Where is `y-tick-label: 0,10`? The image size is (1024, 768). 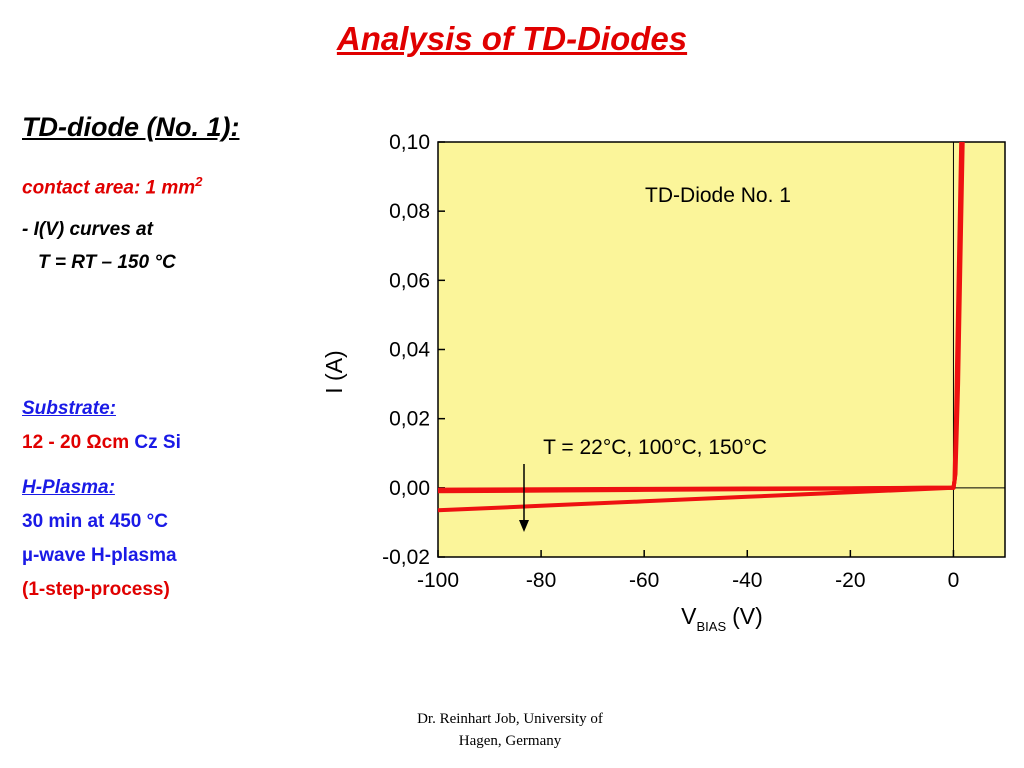 y-tick-label: 0,10 is located at coordinates (409, 142).